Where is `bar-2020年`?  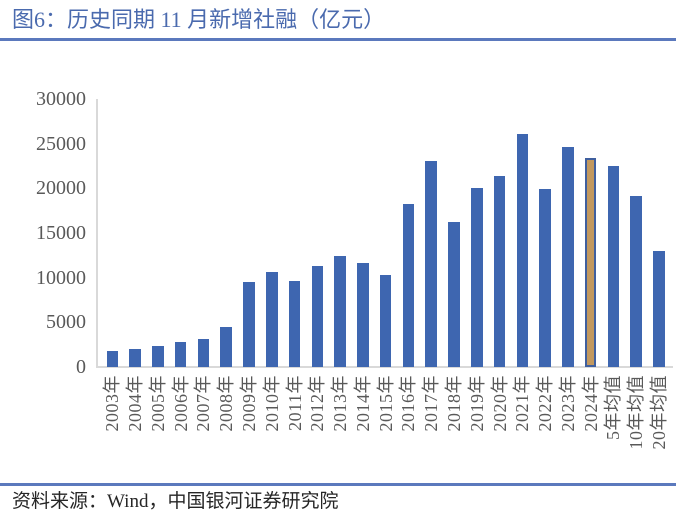 bar-2020年 is located at coordinates (499, 271).